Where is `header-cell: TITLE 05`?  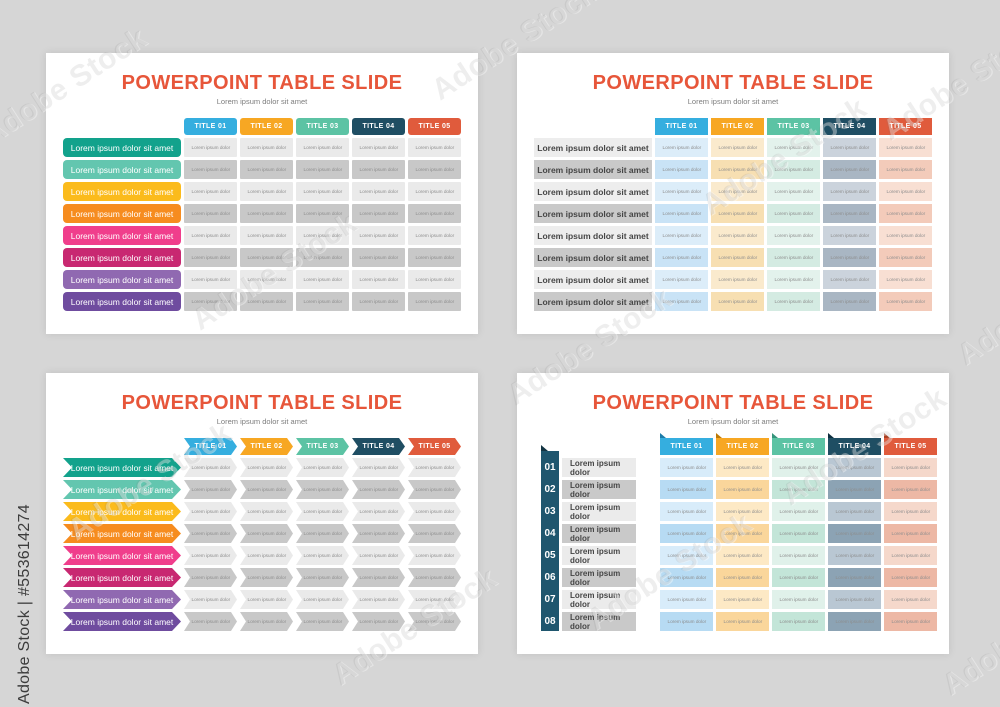 header-cell: TITLE 05 is located at coordinates (434, 126).